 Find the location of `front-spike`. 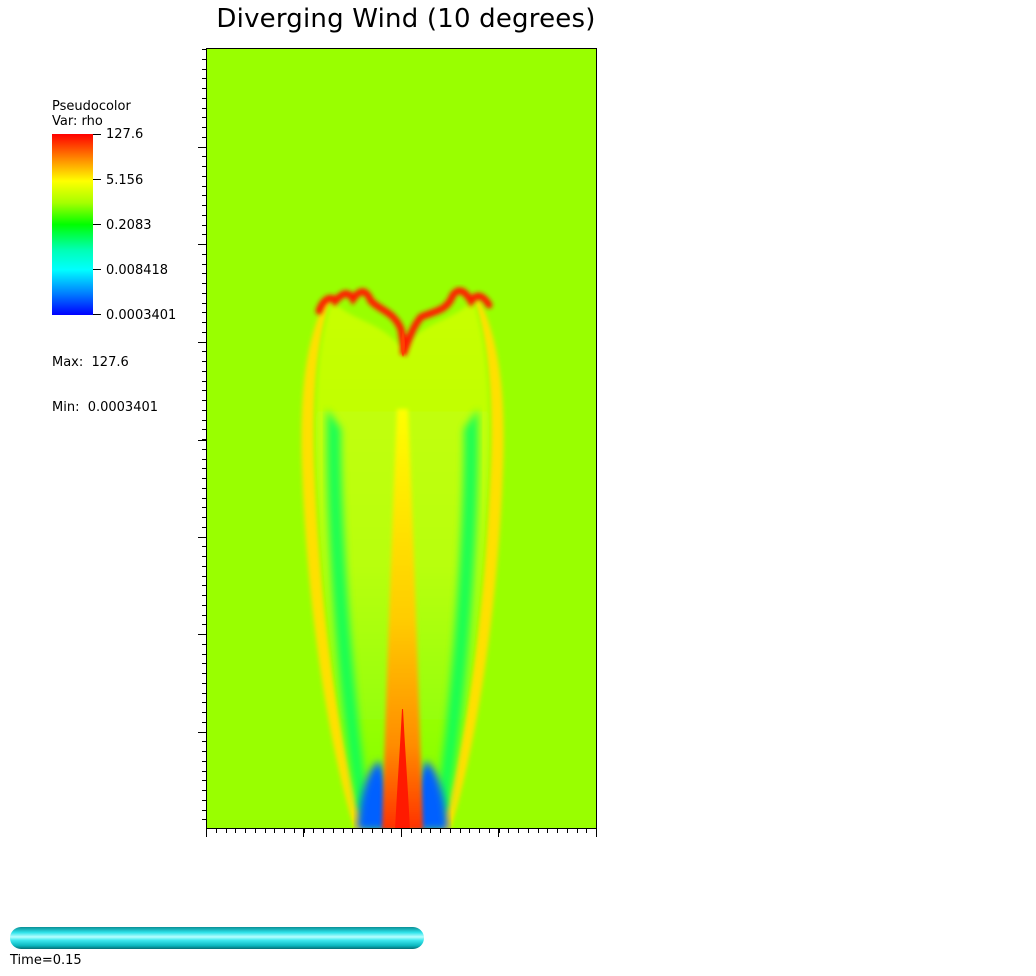

front-spike is located at coordinates (403, 343).